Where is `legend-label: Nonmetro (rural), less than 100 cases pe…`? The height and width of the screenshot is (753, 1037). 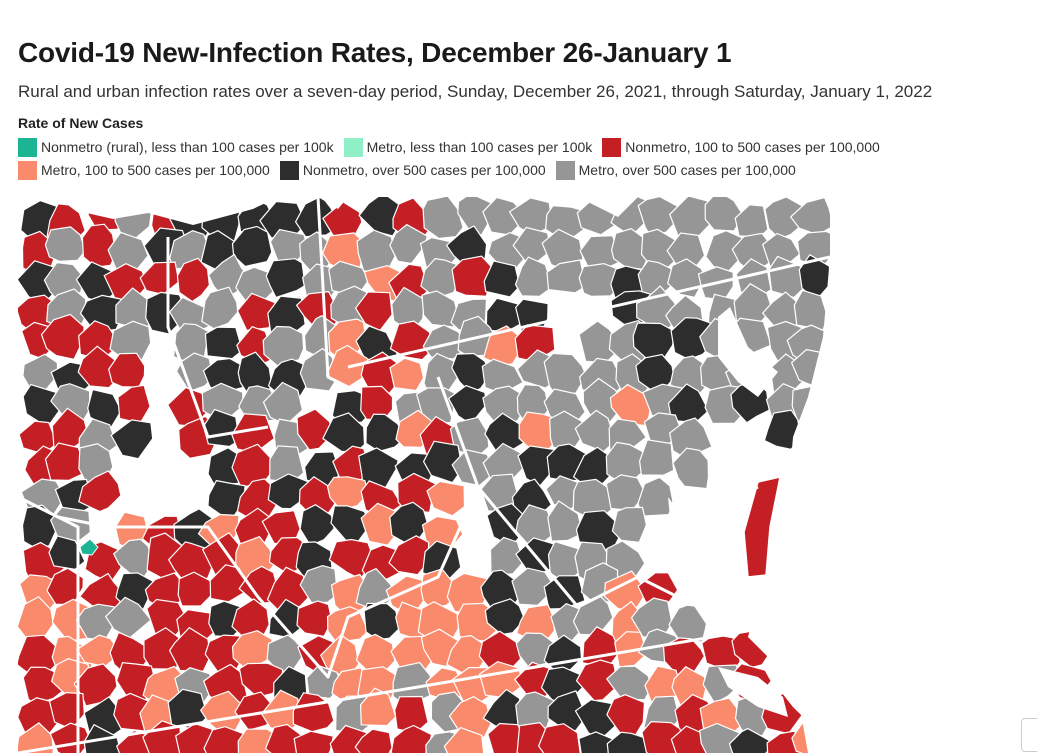 legend-label: Nonmetro (rural), less than 100 cases pe… is located at coordinates (187, 147).